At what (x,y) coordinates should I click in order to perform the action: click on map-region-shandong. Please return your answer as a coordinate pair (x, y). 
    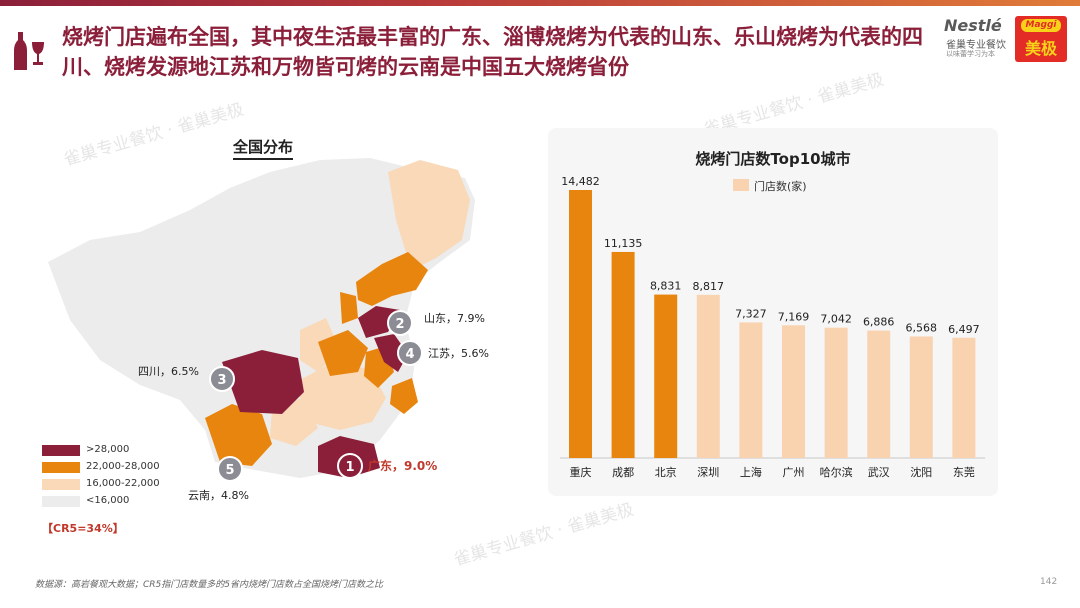
    Looking at the image, I should click on (379, 322).